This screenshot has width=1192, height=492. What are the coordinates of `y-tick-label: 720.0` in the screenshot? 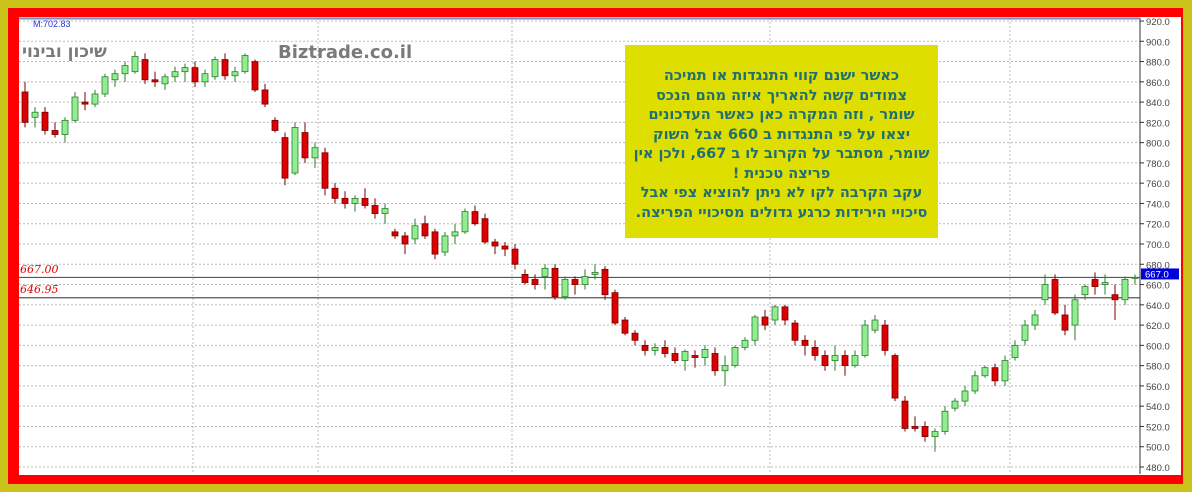 It's located at (1158, 225).